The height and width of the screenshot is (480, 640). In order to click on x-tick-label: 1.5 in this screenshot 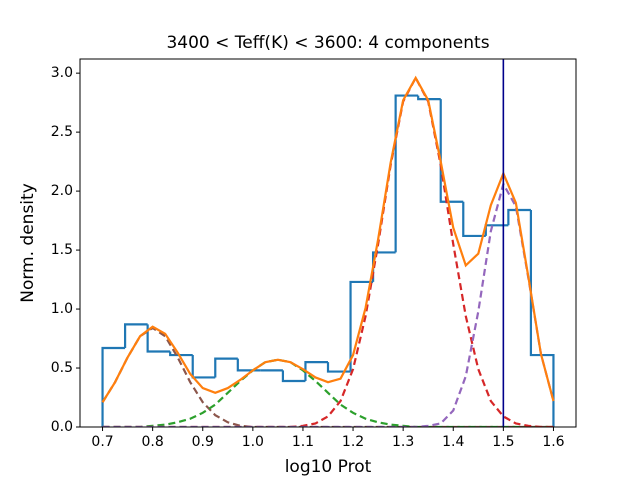, I will do `click(503, 442)`.